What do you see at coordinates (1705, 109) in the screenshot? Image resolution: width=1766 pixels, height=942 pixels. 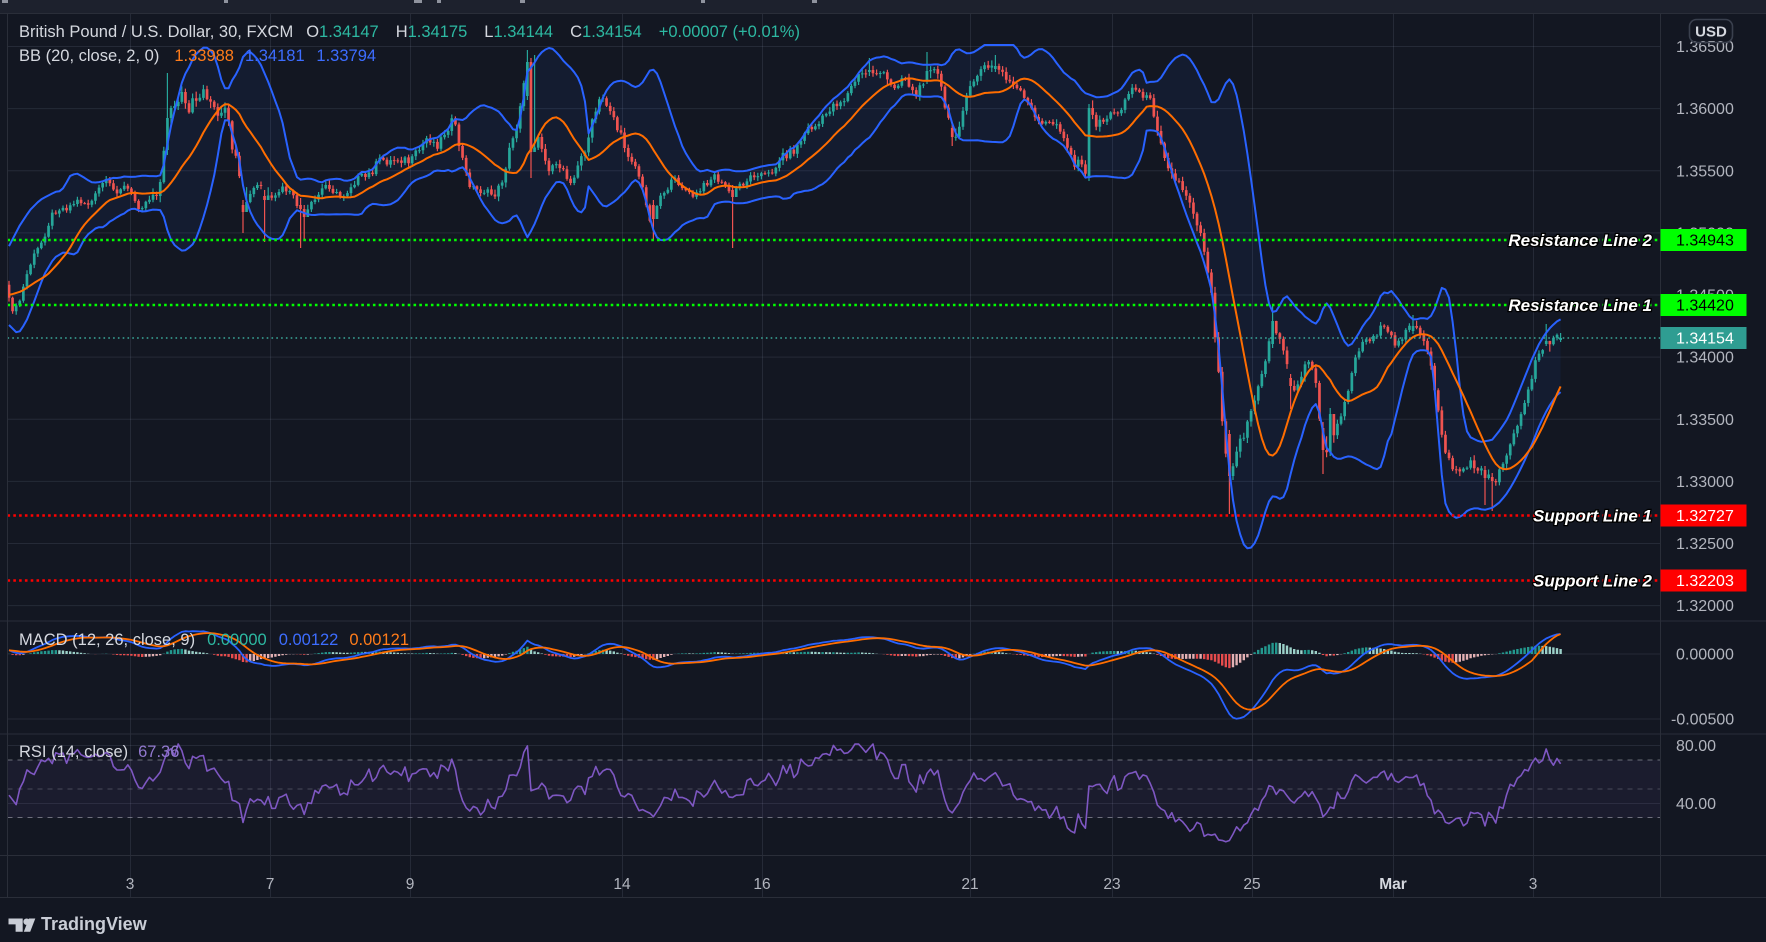 I see `svg-text: 1.36000` at bounding box center [1705, 109].